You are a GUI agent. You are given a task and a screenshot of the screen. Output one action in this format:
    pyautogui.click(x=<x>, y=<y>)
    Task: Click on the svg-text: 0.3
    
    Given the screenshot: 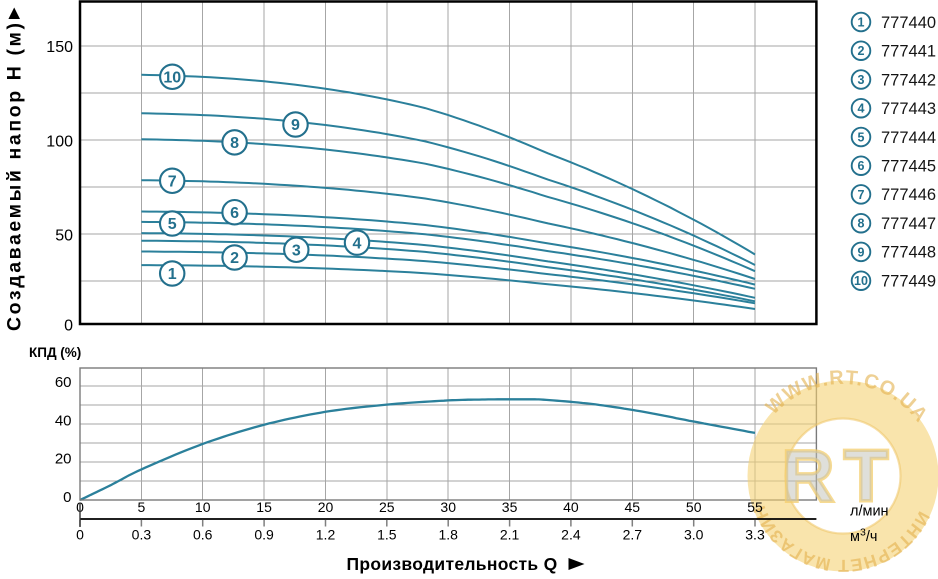 What is the action you would take?
    pyautogui.click(x=142, y=535)
    